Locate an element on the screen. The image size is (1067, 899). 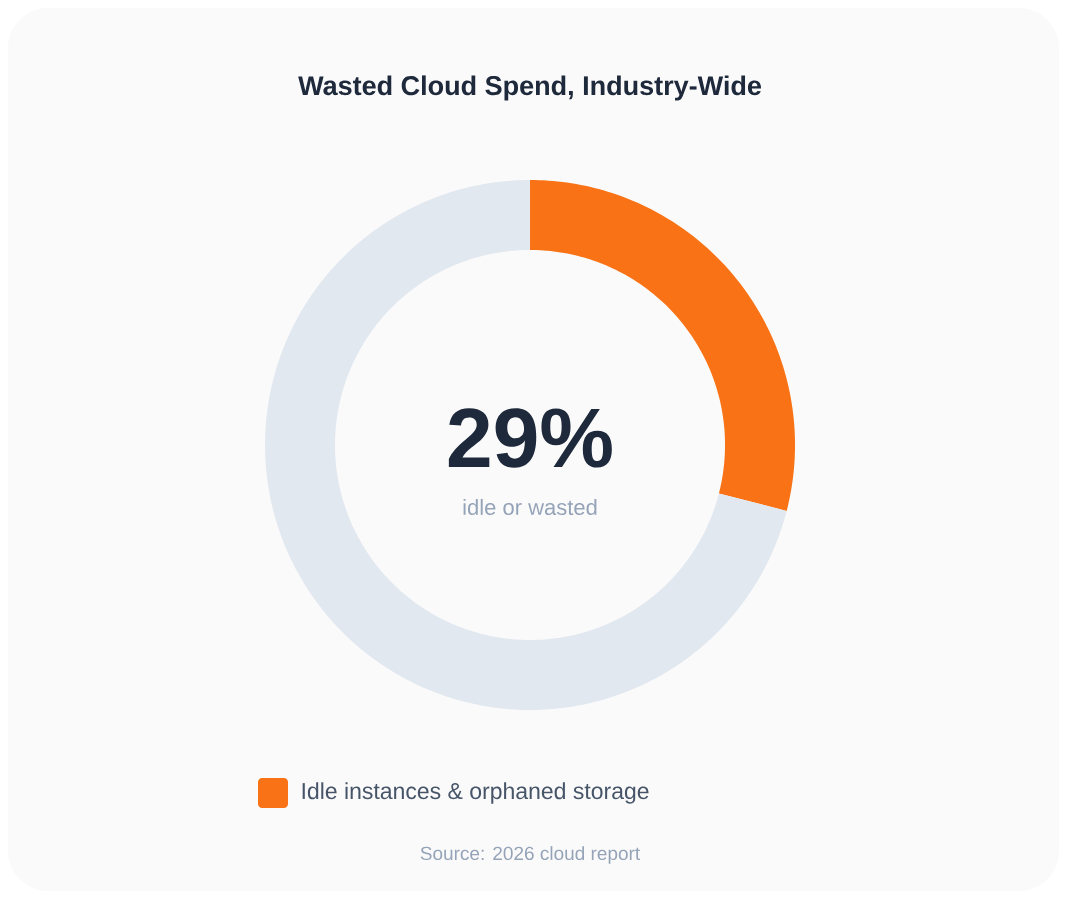
text: 29% is located at coordinates (530, 438).